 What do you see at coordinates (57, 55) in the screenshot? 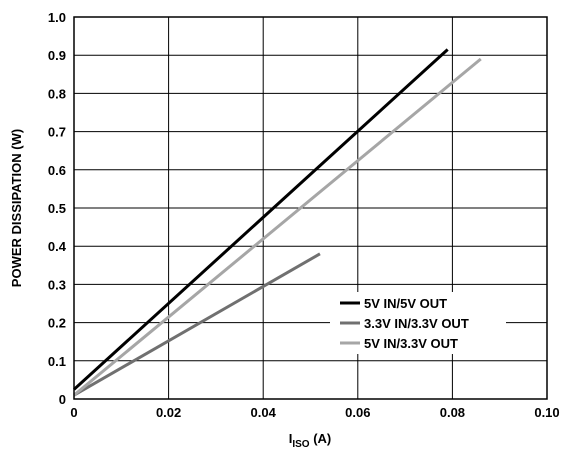
I see `y-tick-label: 0.9` at bounding box center [57, 55].